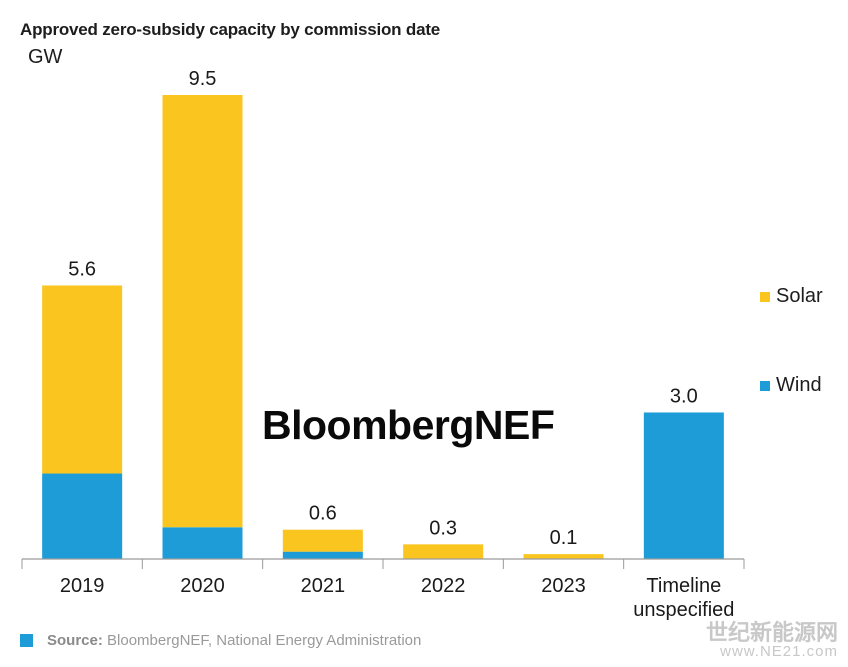 The height and width of the screenshot is (667, 848). What do you see at coordinates (799, 385) in the screenshot?
I see `legend-label-wind: Wind` at bounding box center [799, 385].